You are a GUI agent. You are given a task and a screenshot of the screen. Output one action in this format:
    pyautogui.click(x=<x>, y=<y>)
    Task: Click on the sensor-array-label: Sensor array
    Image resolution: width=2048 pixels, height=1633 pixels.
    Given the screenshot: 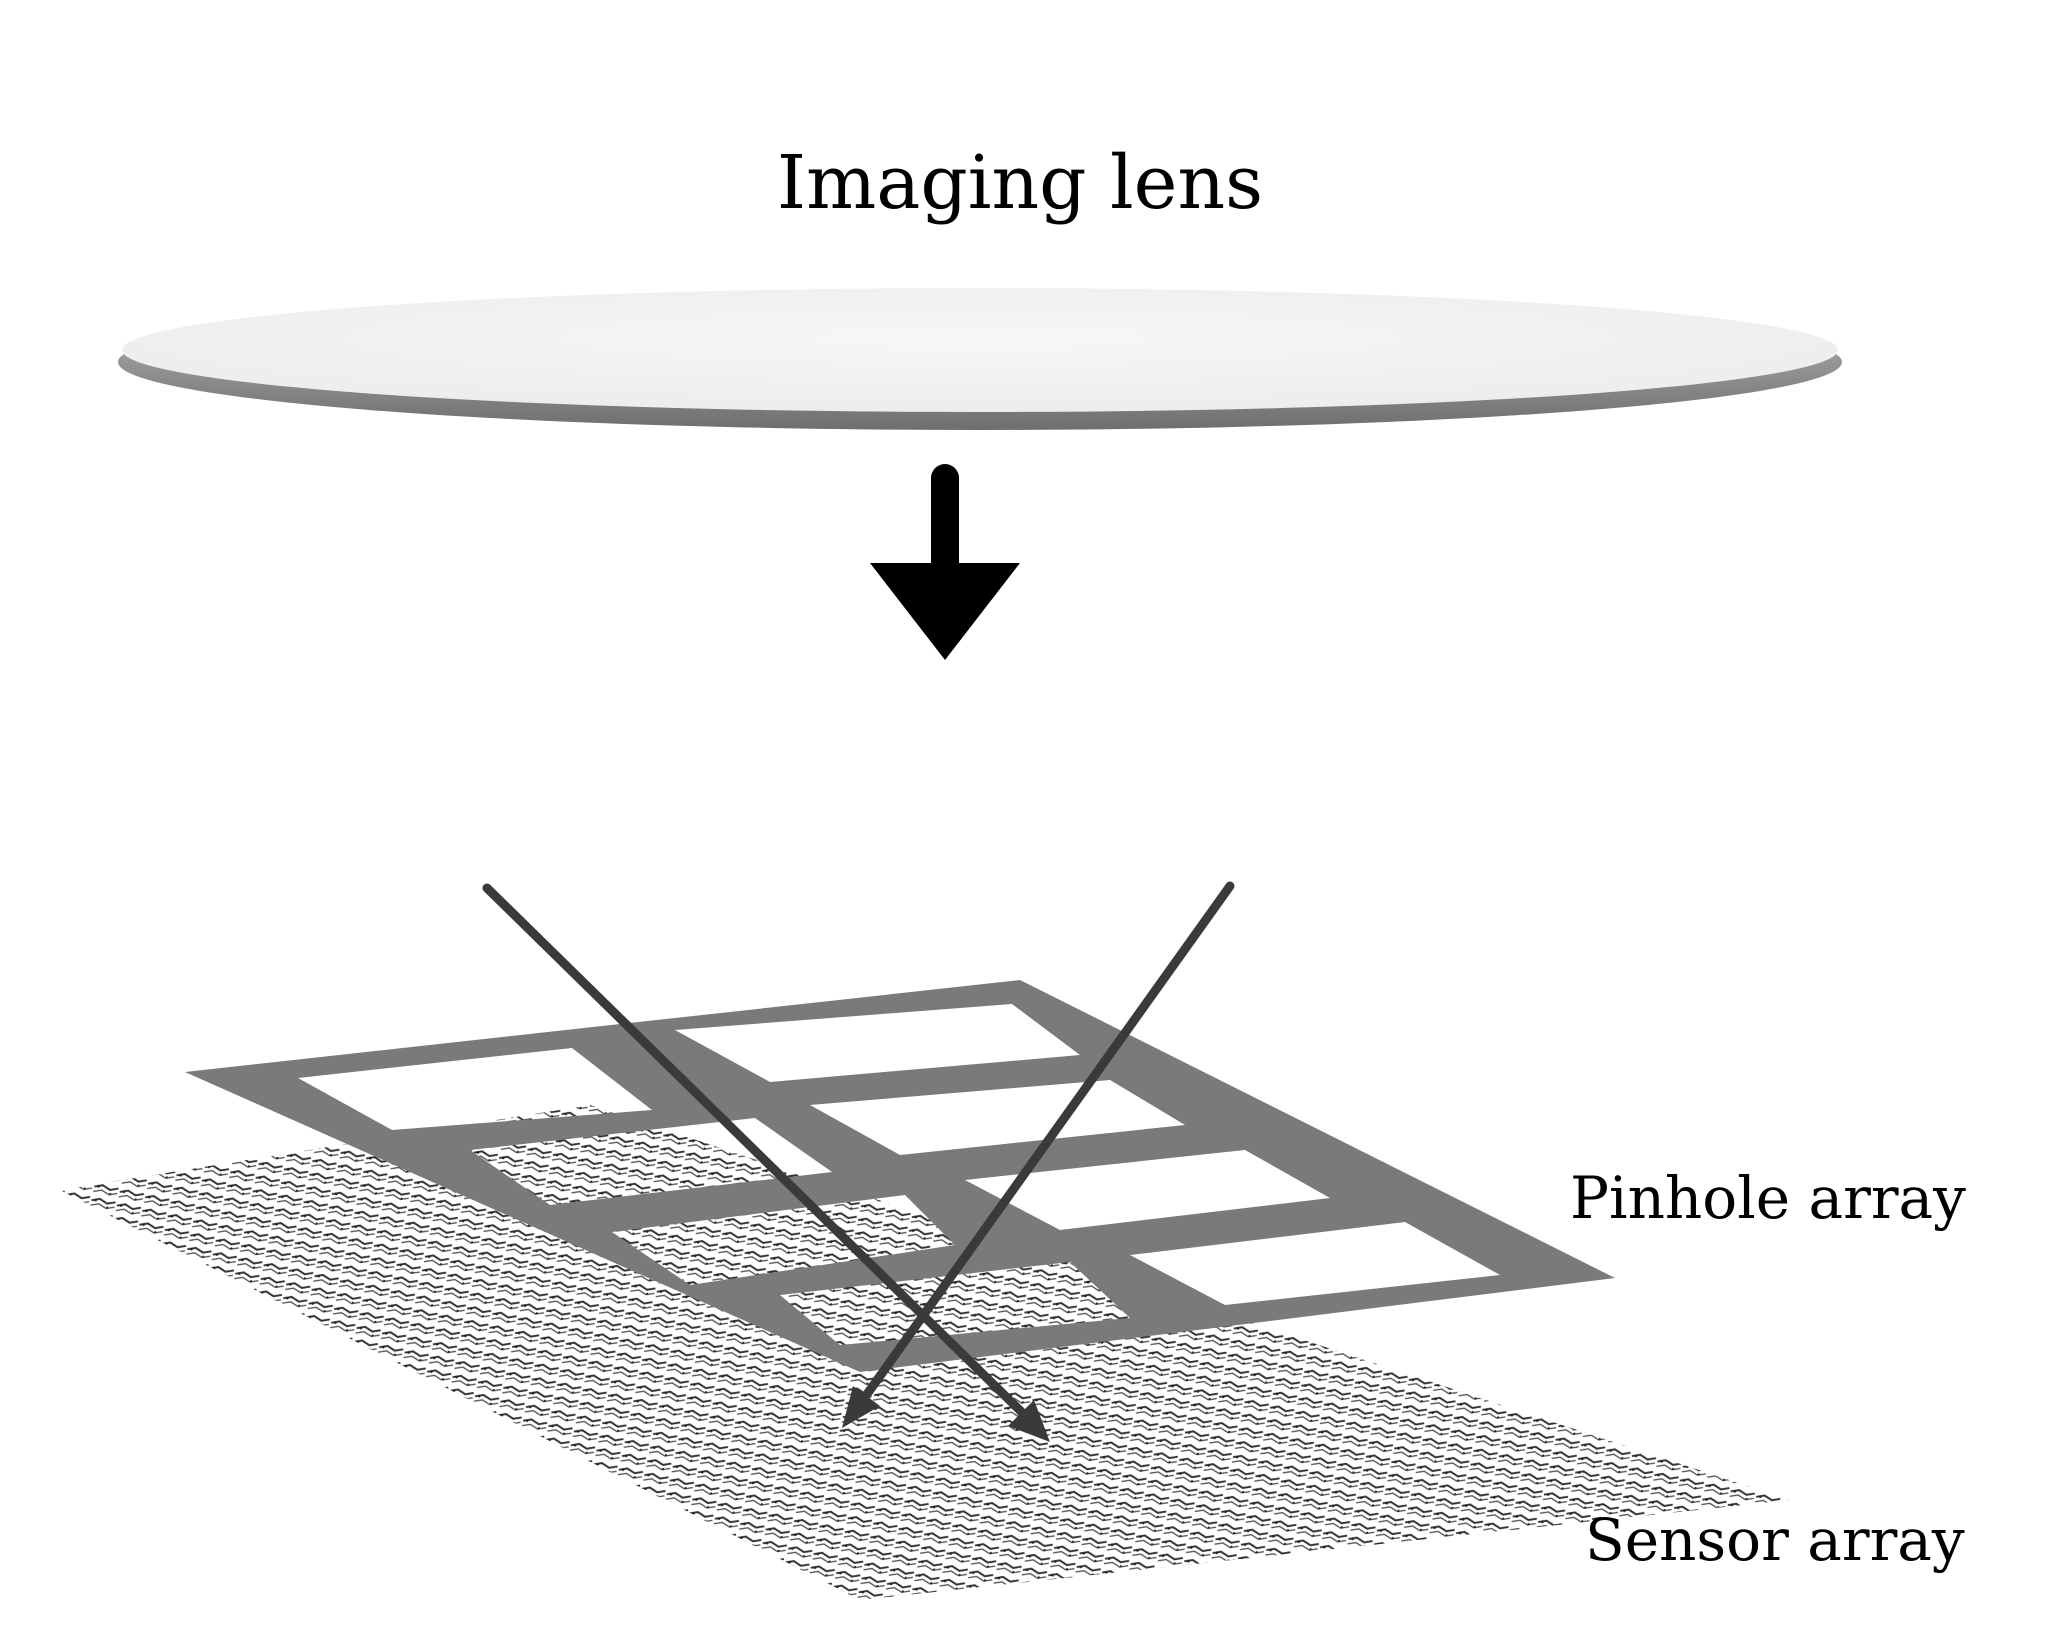 What is the action you would take?
    pyautogui.click(x=1775, y=1540)
    